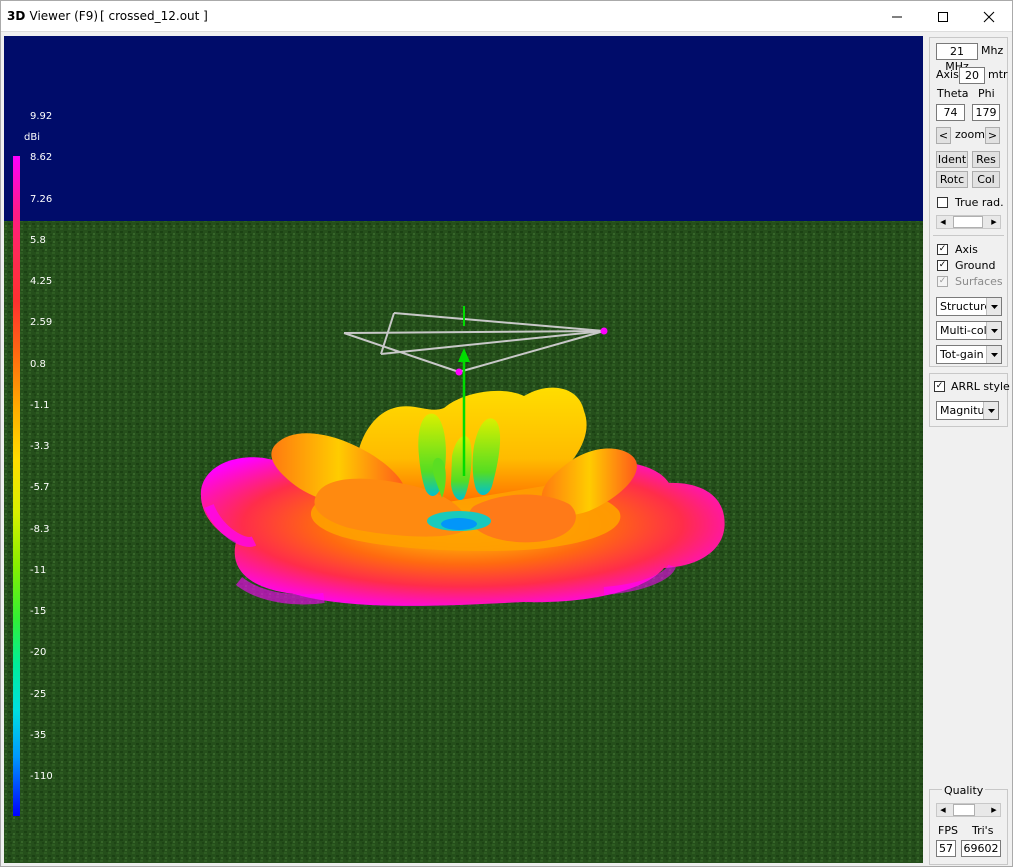 Image resolution: width=1013 pixels, height=867 pixels. I want to click on legend-tick-label: 4.25, so click(41, 281).